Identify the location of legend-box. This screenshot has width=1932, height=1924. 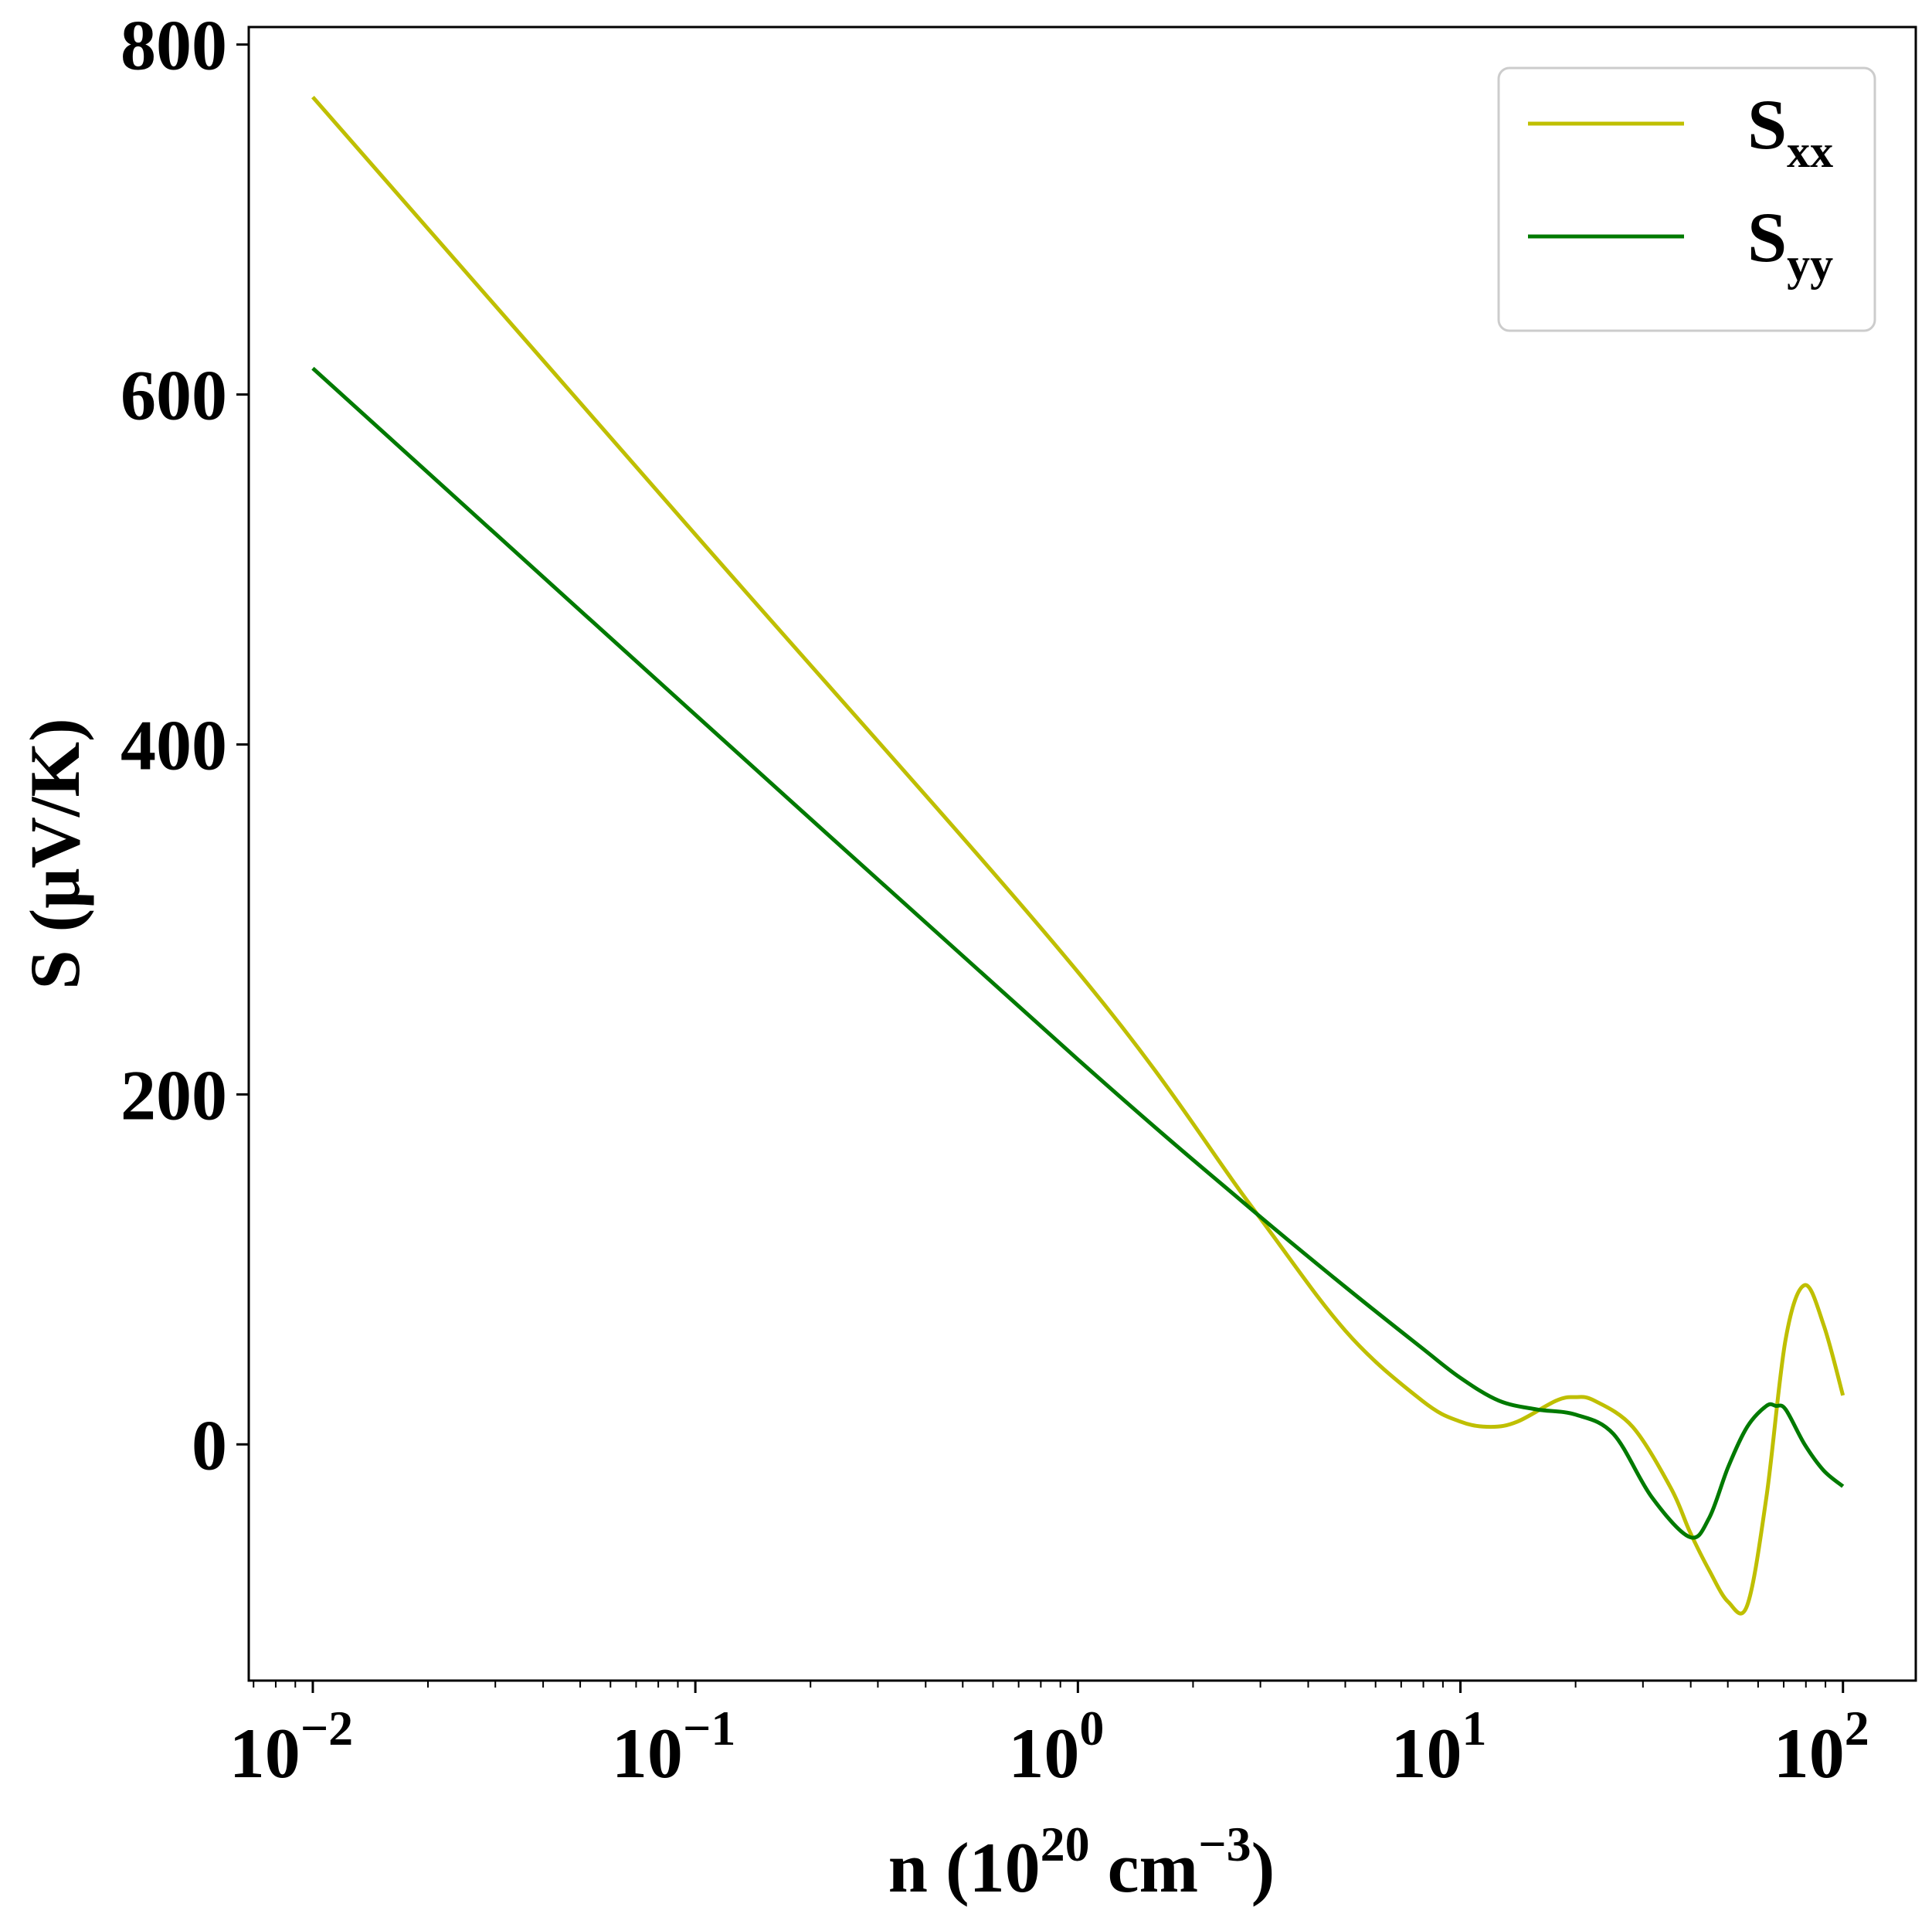
(1686, 199).